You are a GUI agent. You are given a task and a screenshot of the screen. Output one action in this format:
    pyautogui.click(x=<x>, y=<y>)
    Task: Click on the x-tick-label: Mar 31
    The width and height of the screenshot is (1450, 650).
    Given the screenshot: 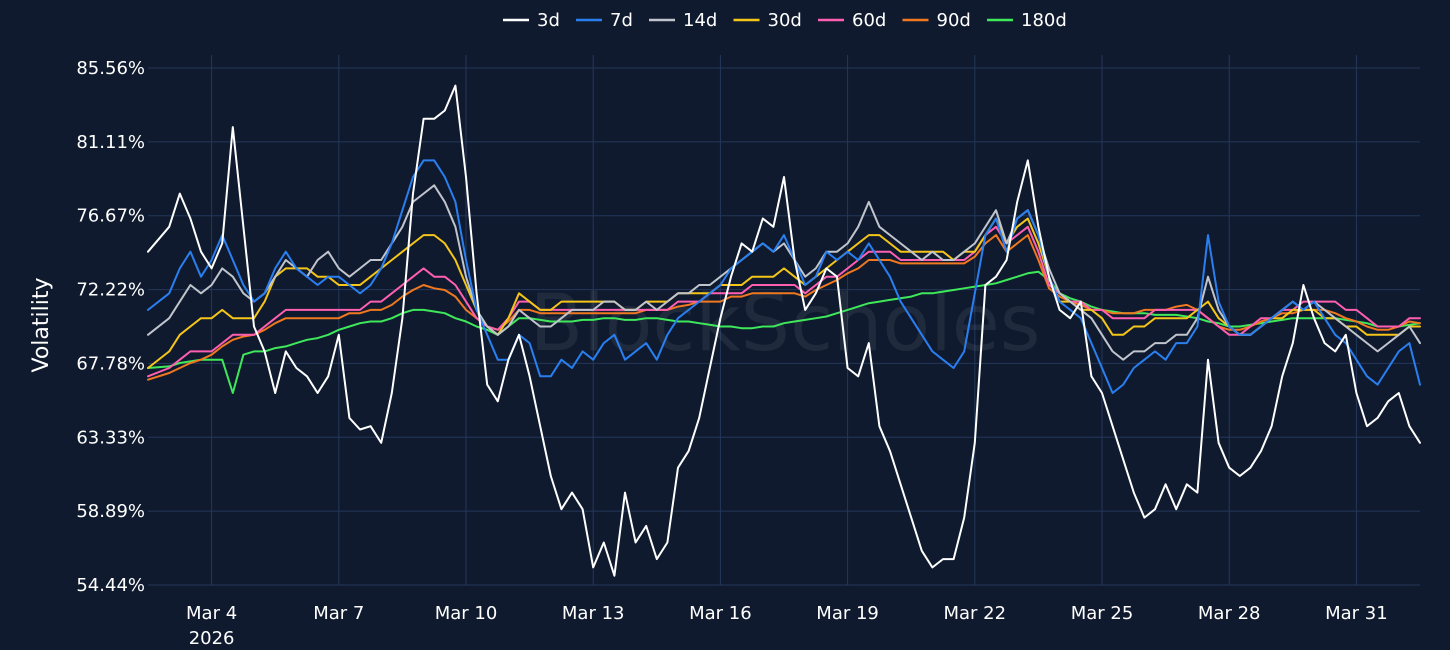 What is the action you would take?
    pyautogui.click(x=1356, y=613)
    